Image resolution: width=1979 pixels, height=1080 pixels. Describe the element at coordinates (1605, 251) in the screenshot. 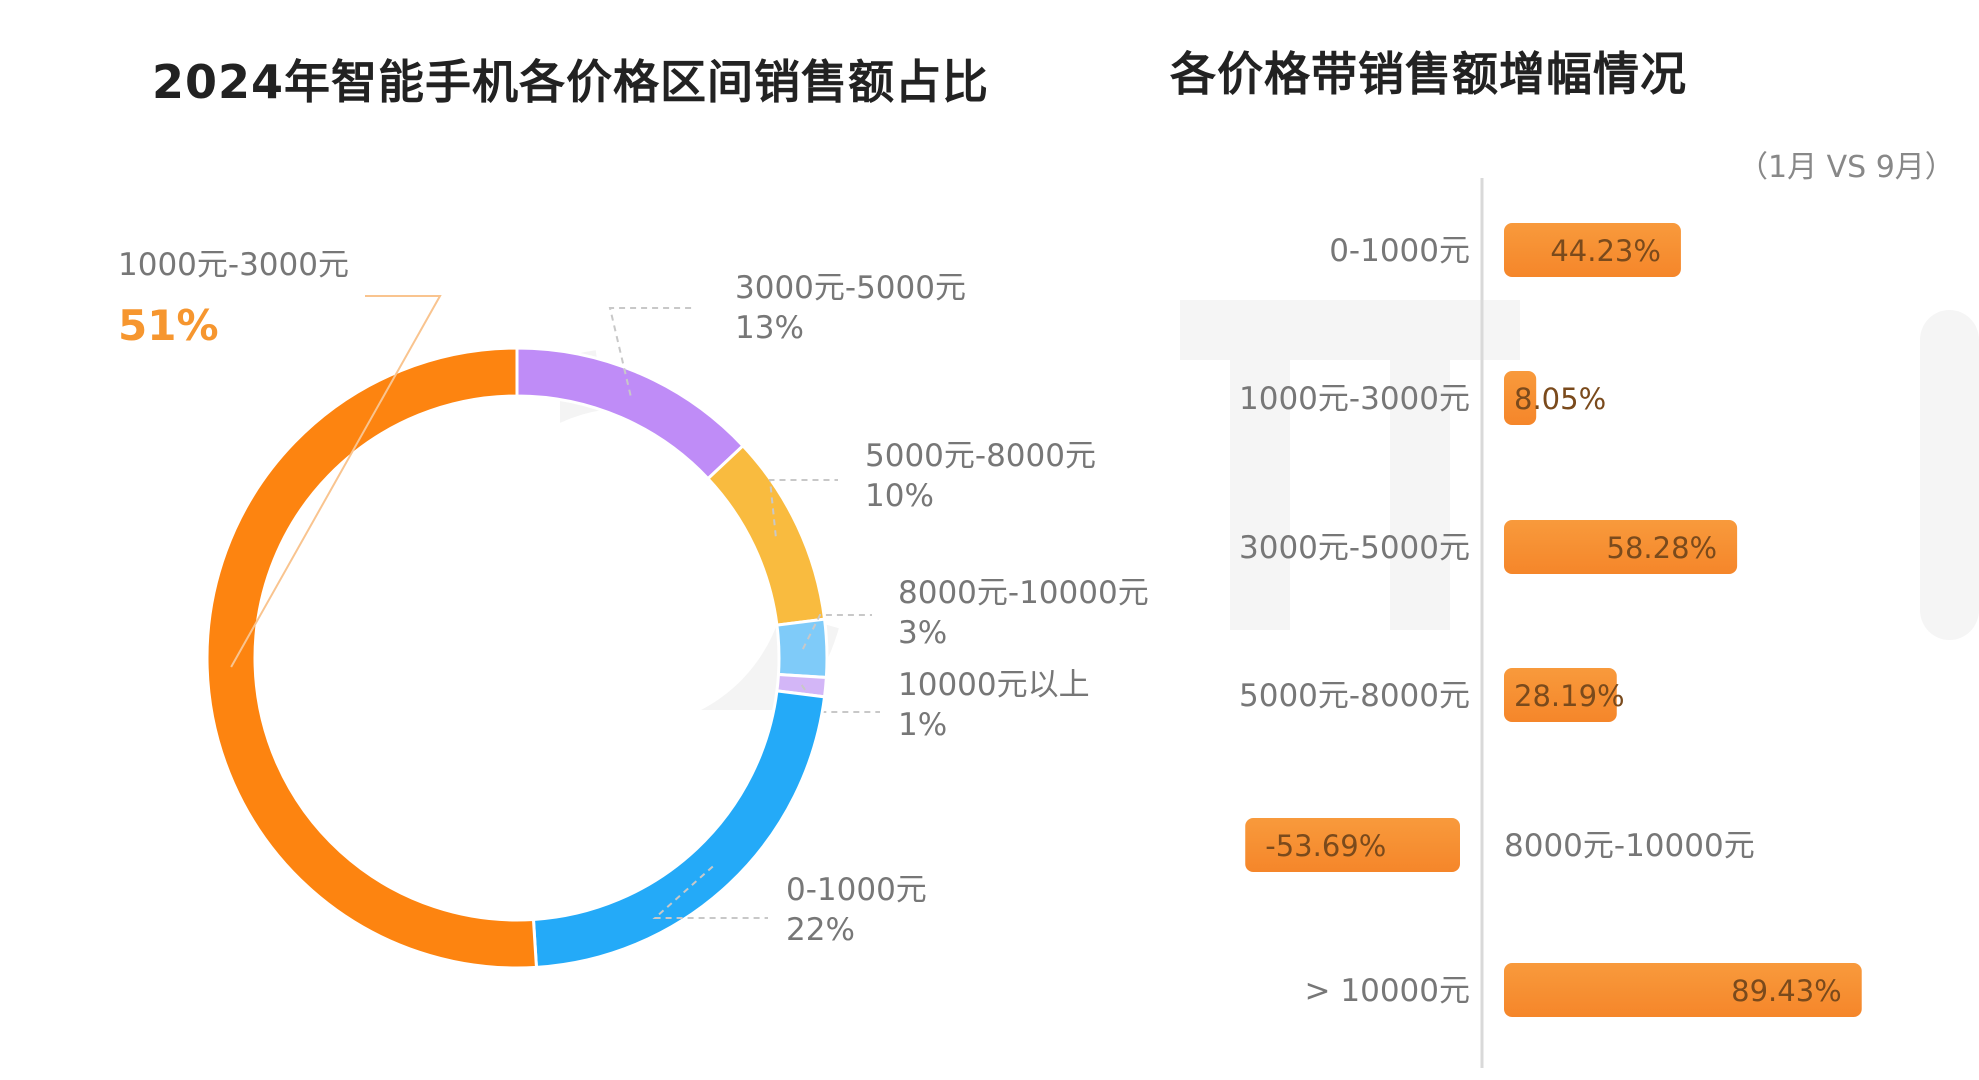

I see `value-label: 44.23%` at that location.